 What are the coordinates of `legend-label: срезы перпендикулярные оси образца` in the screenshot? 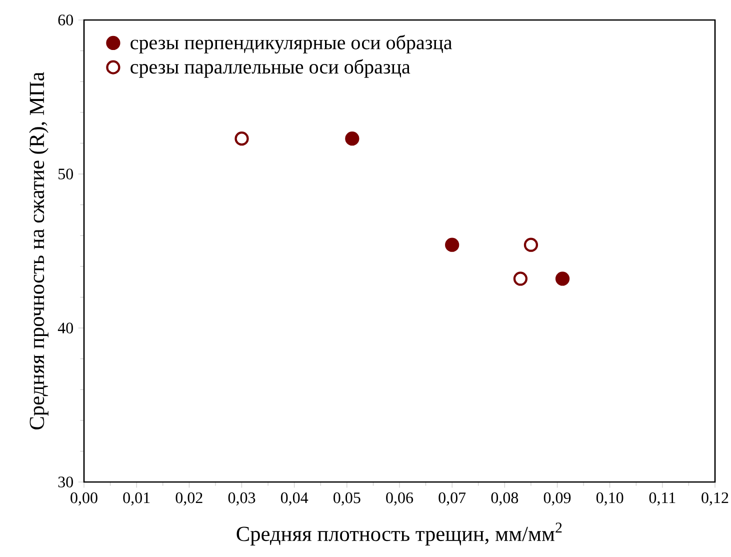 It's located at (291, 44).